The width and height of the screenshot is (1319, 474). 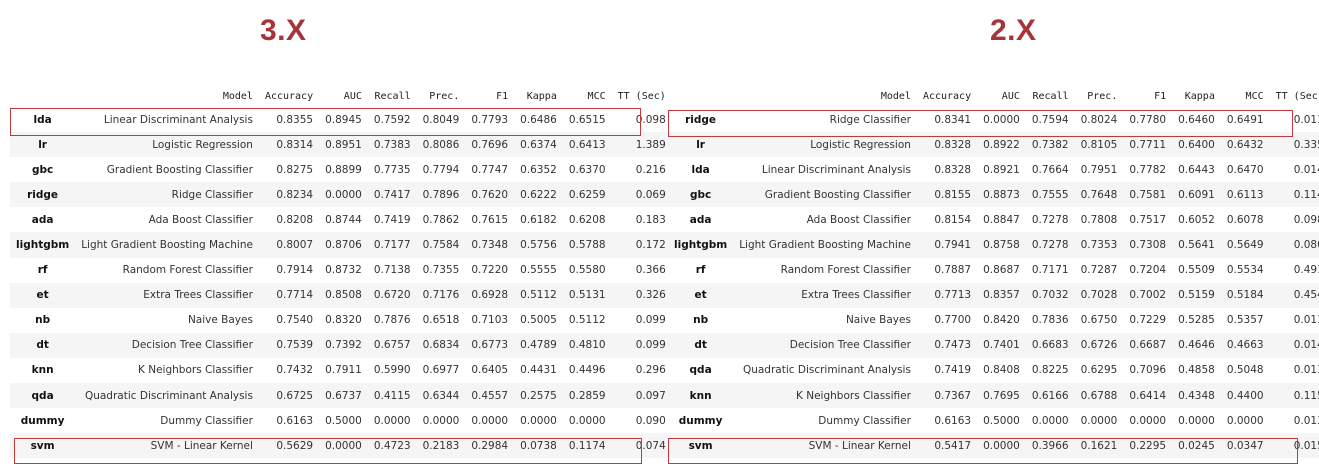 I want to click on metric-cell: 0.6405, so click(x=490, y=370).